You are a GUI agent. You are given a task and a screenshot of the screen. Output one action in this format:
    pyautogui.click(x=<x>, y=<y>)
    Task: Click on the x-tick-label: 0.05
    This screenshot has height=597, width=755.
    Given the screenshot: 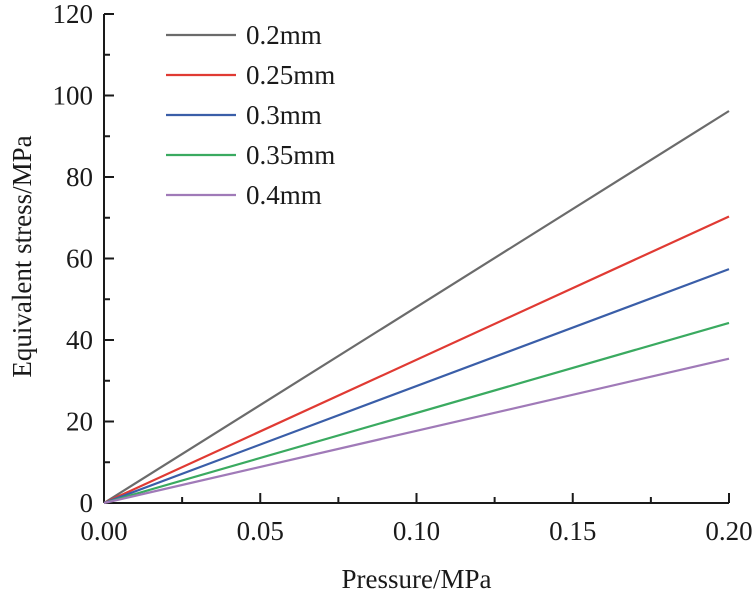 What is the action you would take?
    pyautogui.click(x=260, y=531)
    